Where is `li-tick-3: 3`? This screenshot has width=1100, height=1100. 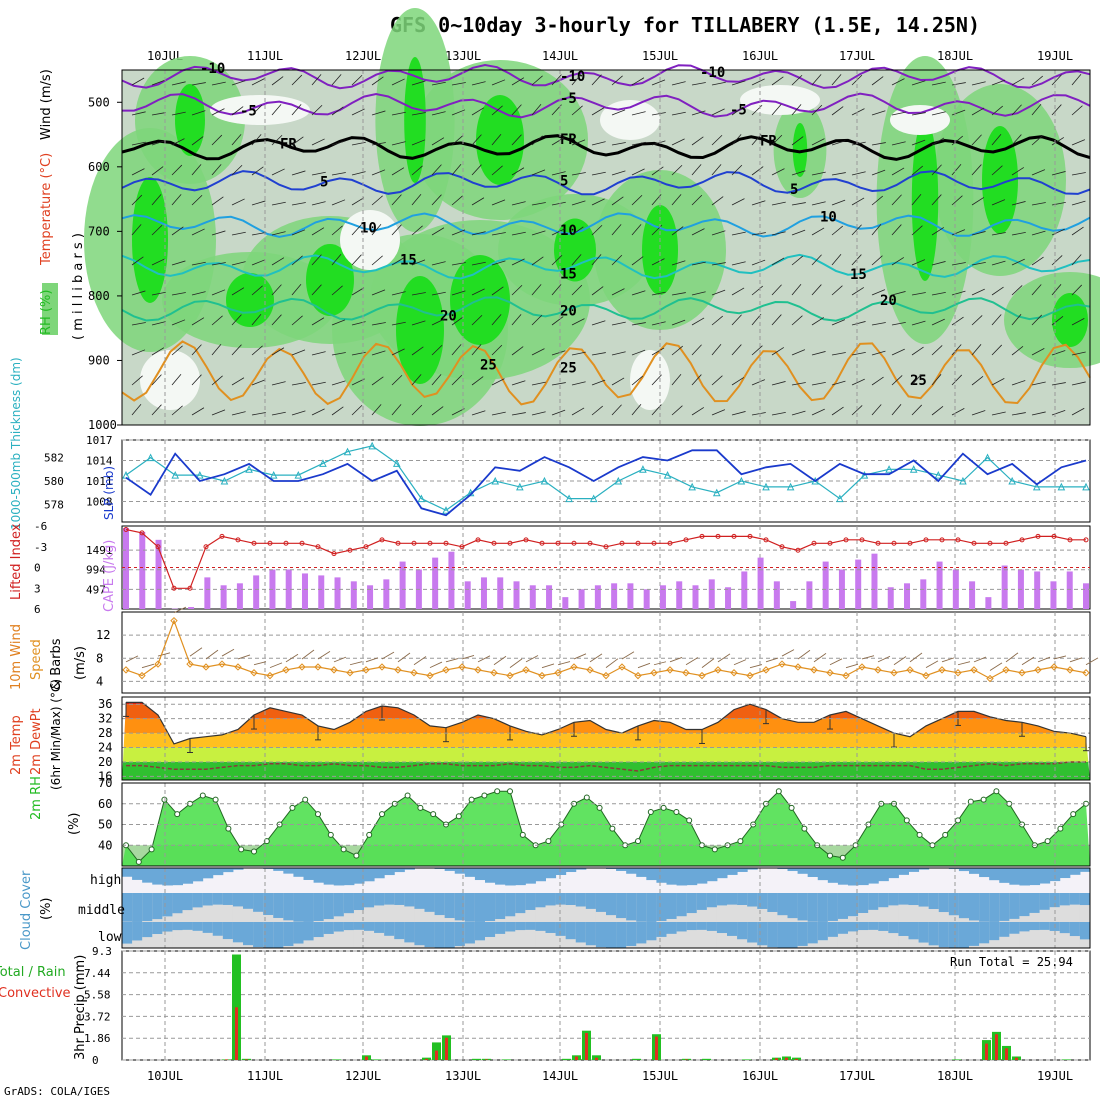 li-tick-3: 3 is located at coordinates (37, 588).